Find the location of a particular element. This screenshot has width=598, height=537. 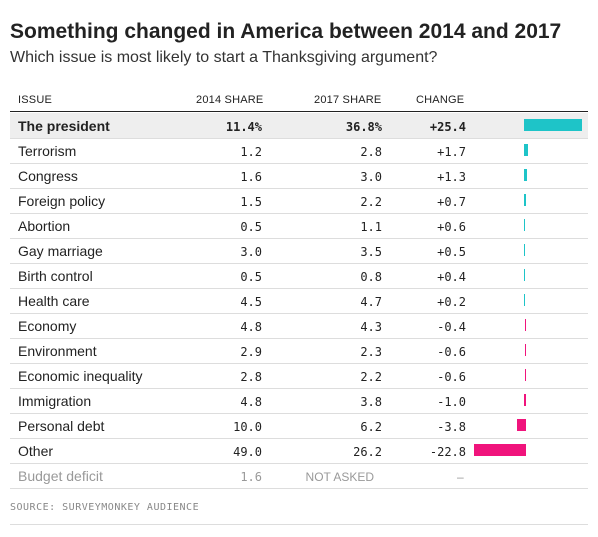

share-2014-cell: 1.5 is located at coordinates (251, 202).